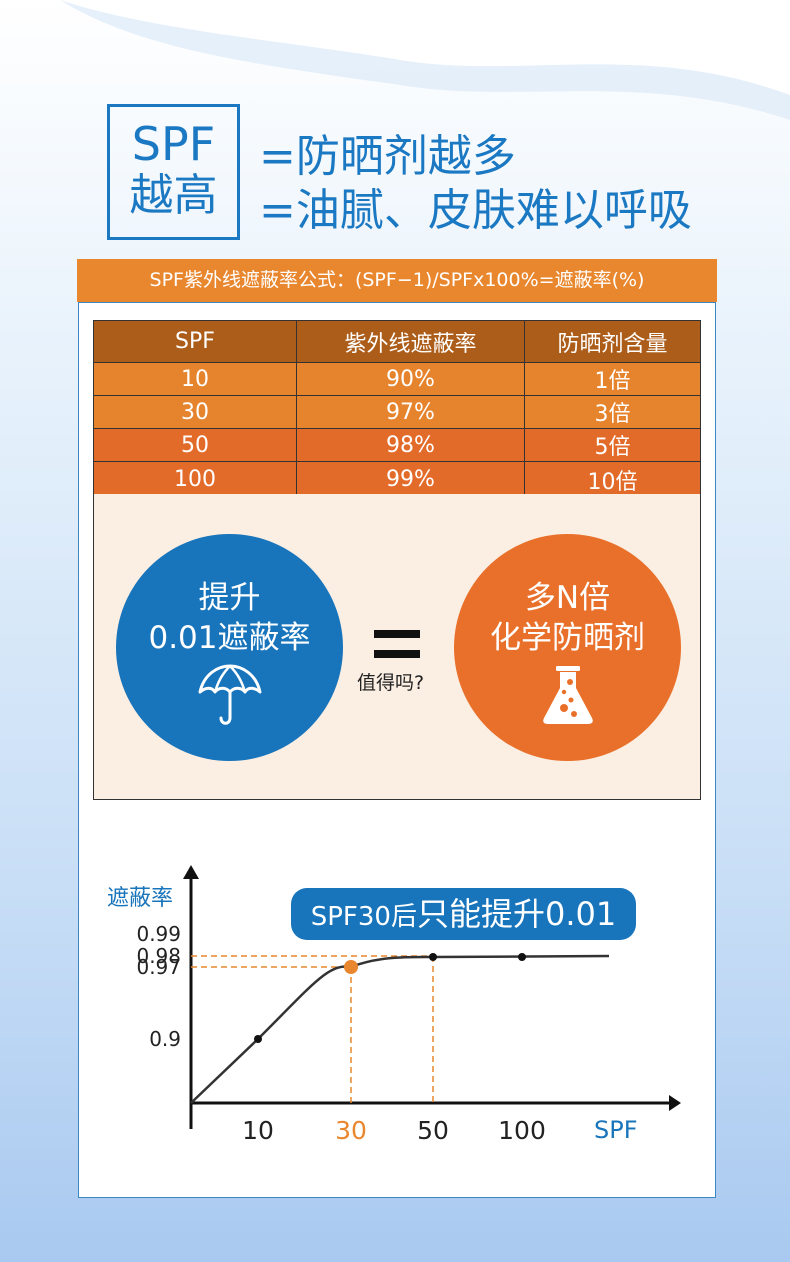 This screenshot has width=790, height=1262. Describe the element at coordinates (195, 445) in the screenshot. I see `table-cell: 50` at that location.